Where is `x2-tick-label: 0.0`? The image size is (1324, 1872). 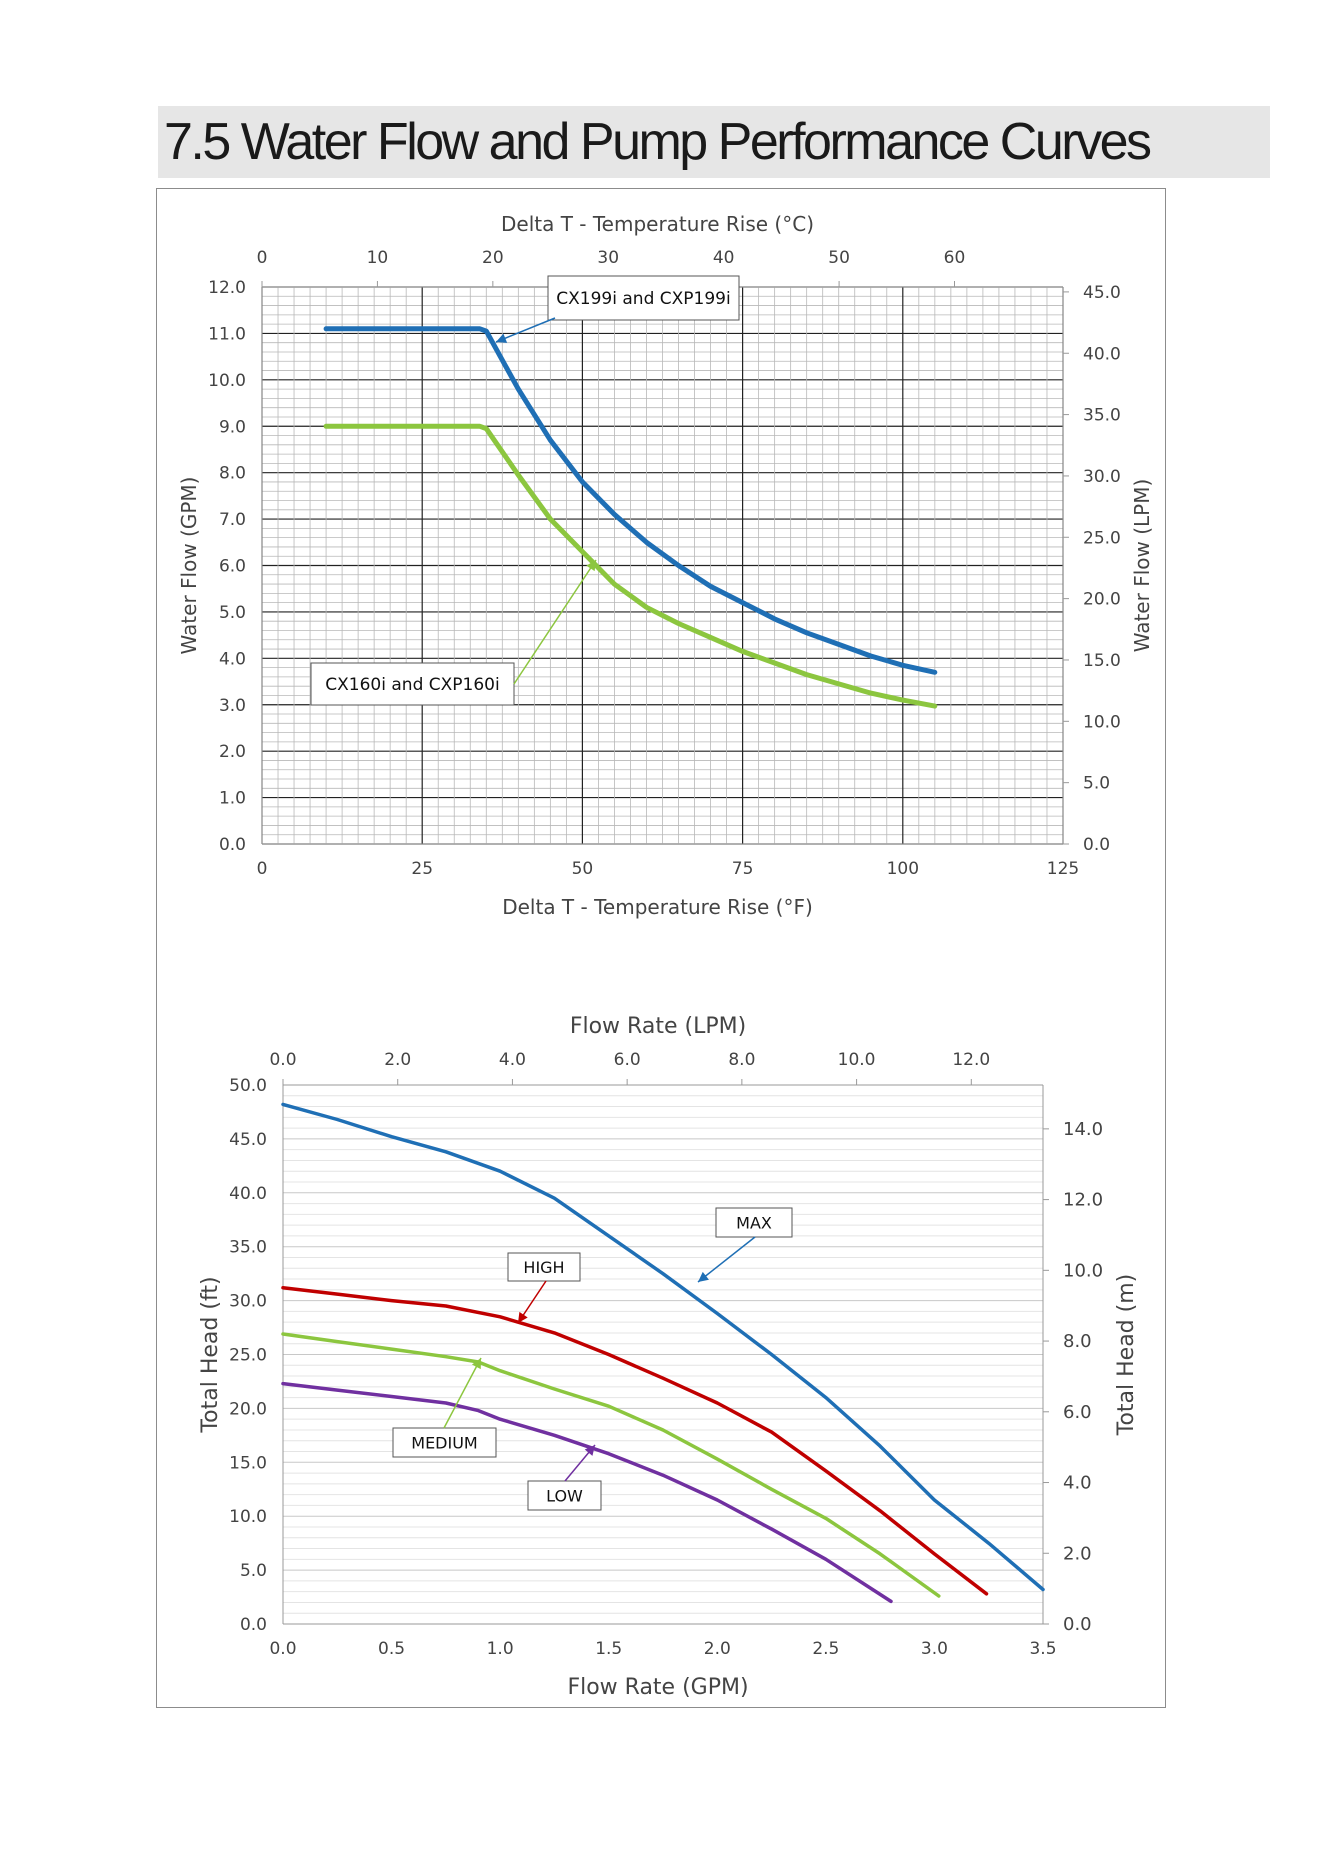
x2-tick-label: 0.0 is located at coordinates (282, 1060).